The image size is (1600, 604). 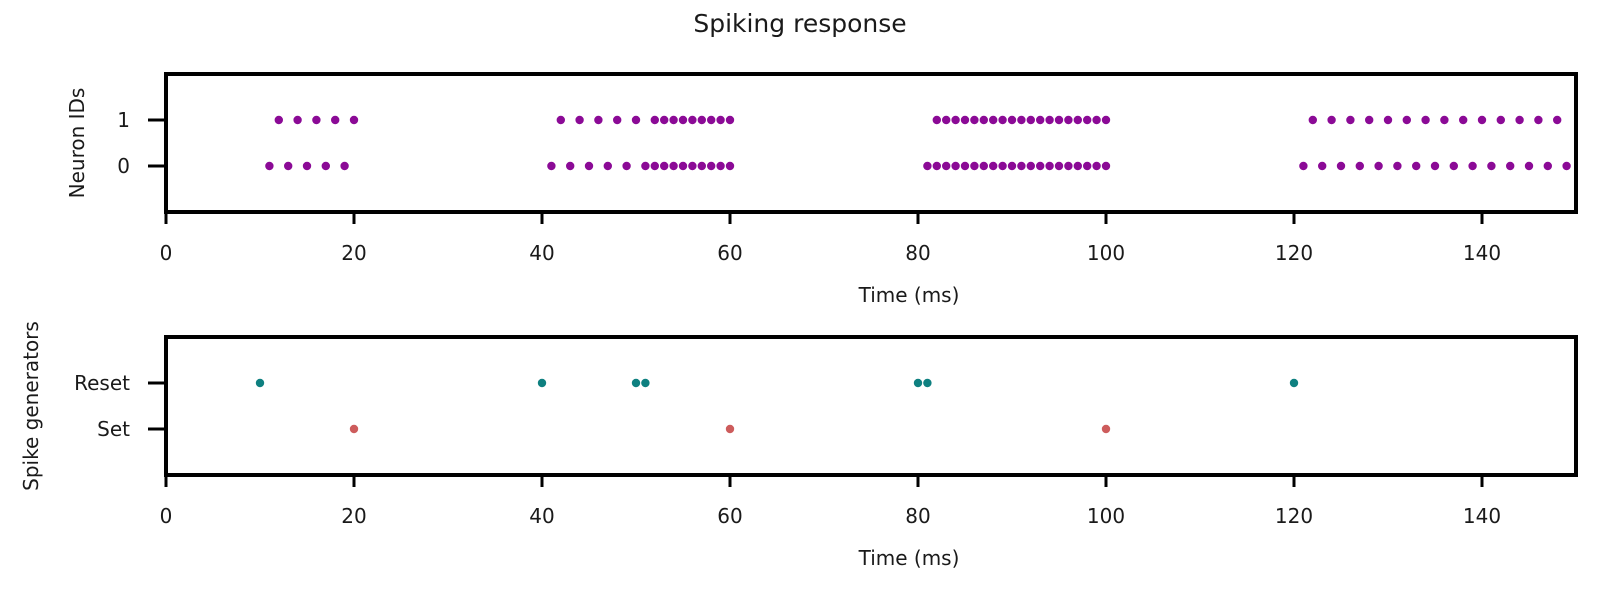 What do you see at coordinates (123, 166) in the screenshot?
I see `y-tick-label: 0` at bounding box center [123, 166].